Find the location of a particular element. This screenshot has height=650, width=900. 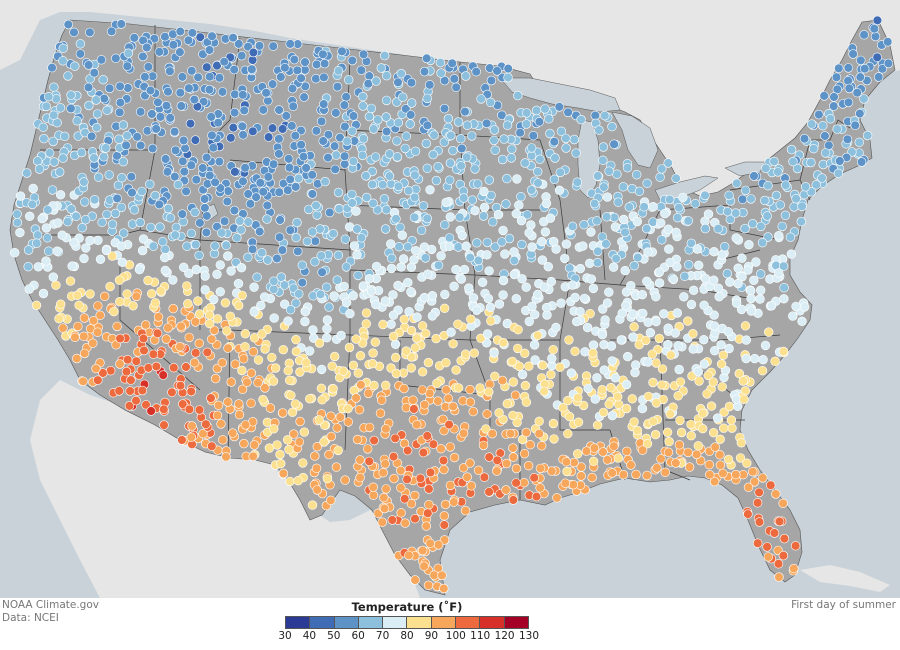

legend-swatch is located at coordinates (395, 622).